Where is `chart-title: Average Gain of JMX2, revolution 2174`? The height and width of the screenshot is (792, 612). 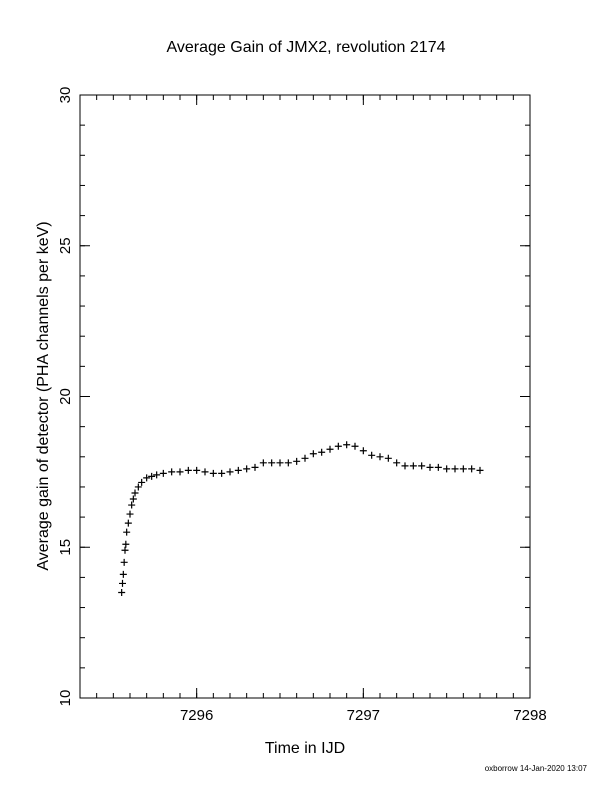 chart-title: Average Gain of JMX2, revolution 2174 is located at coordinates (306, 47).